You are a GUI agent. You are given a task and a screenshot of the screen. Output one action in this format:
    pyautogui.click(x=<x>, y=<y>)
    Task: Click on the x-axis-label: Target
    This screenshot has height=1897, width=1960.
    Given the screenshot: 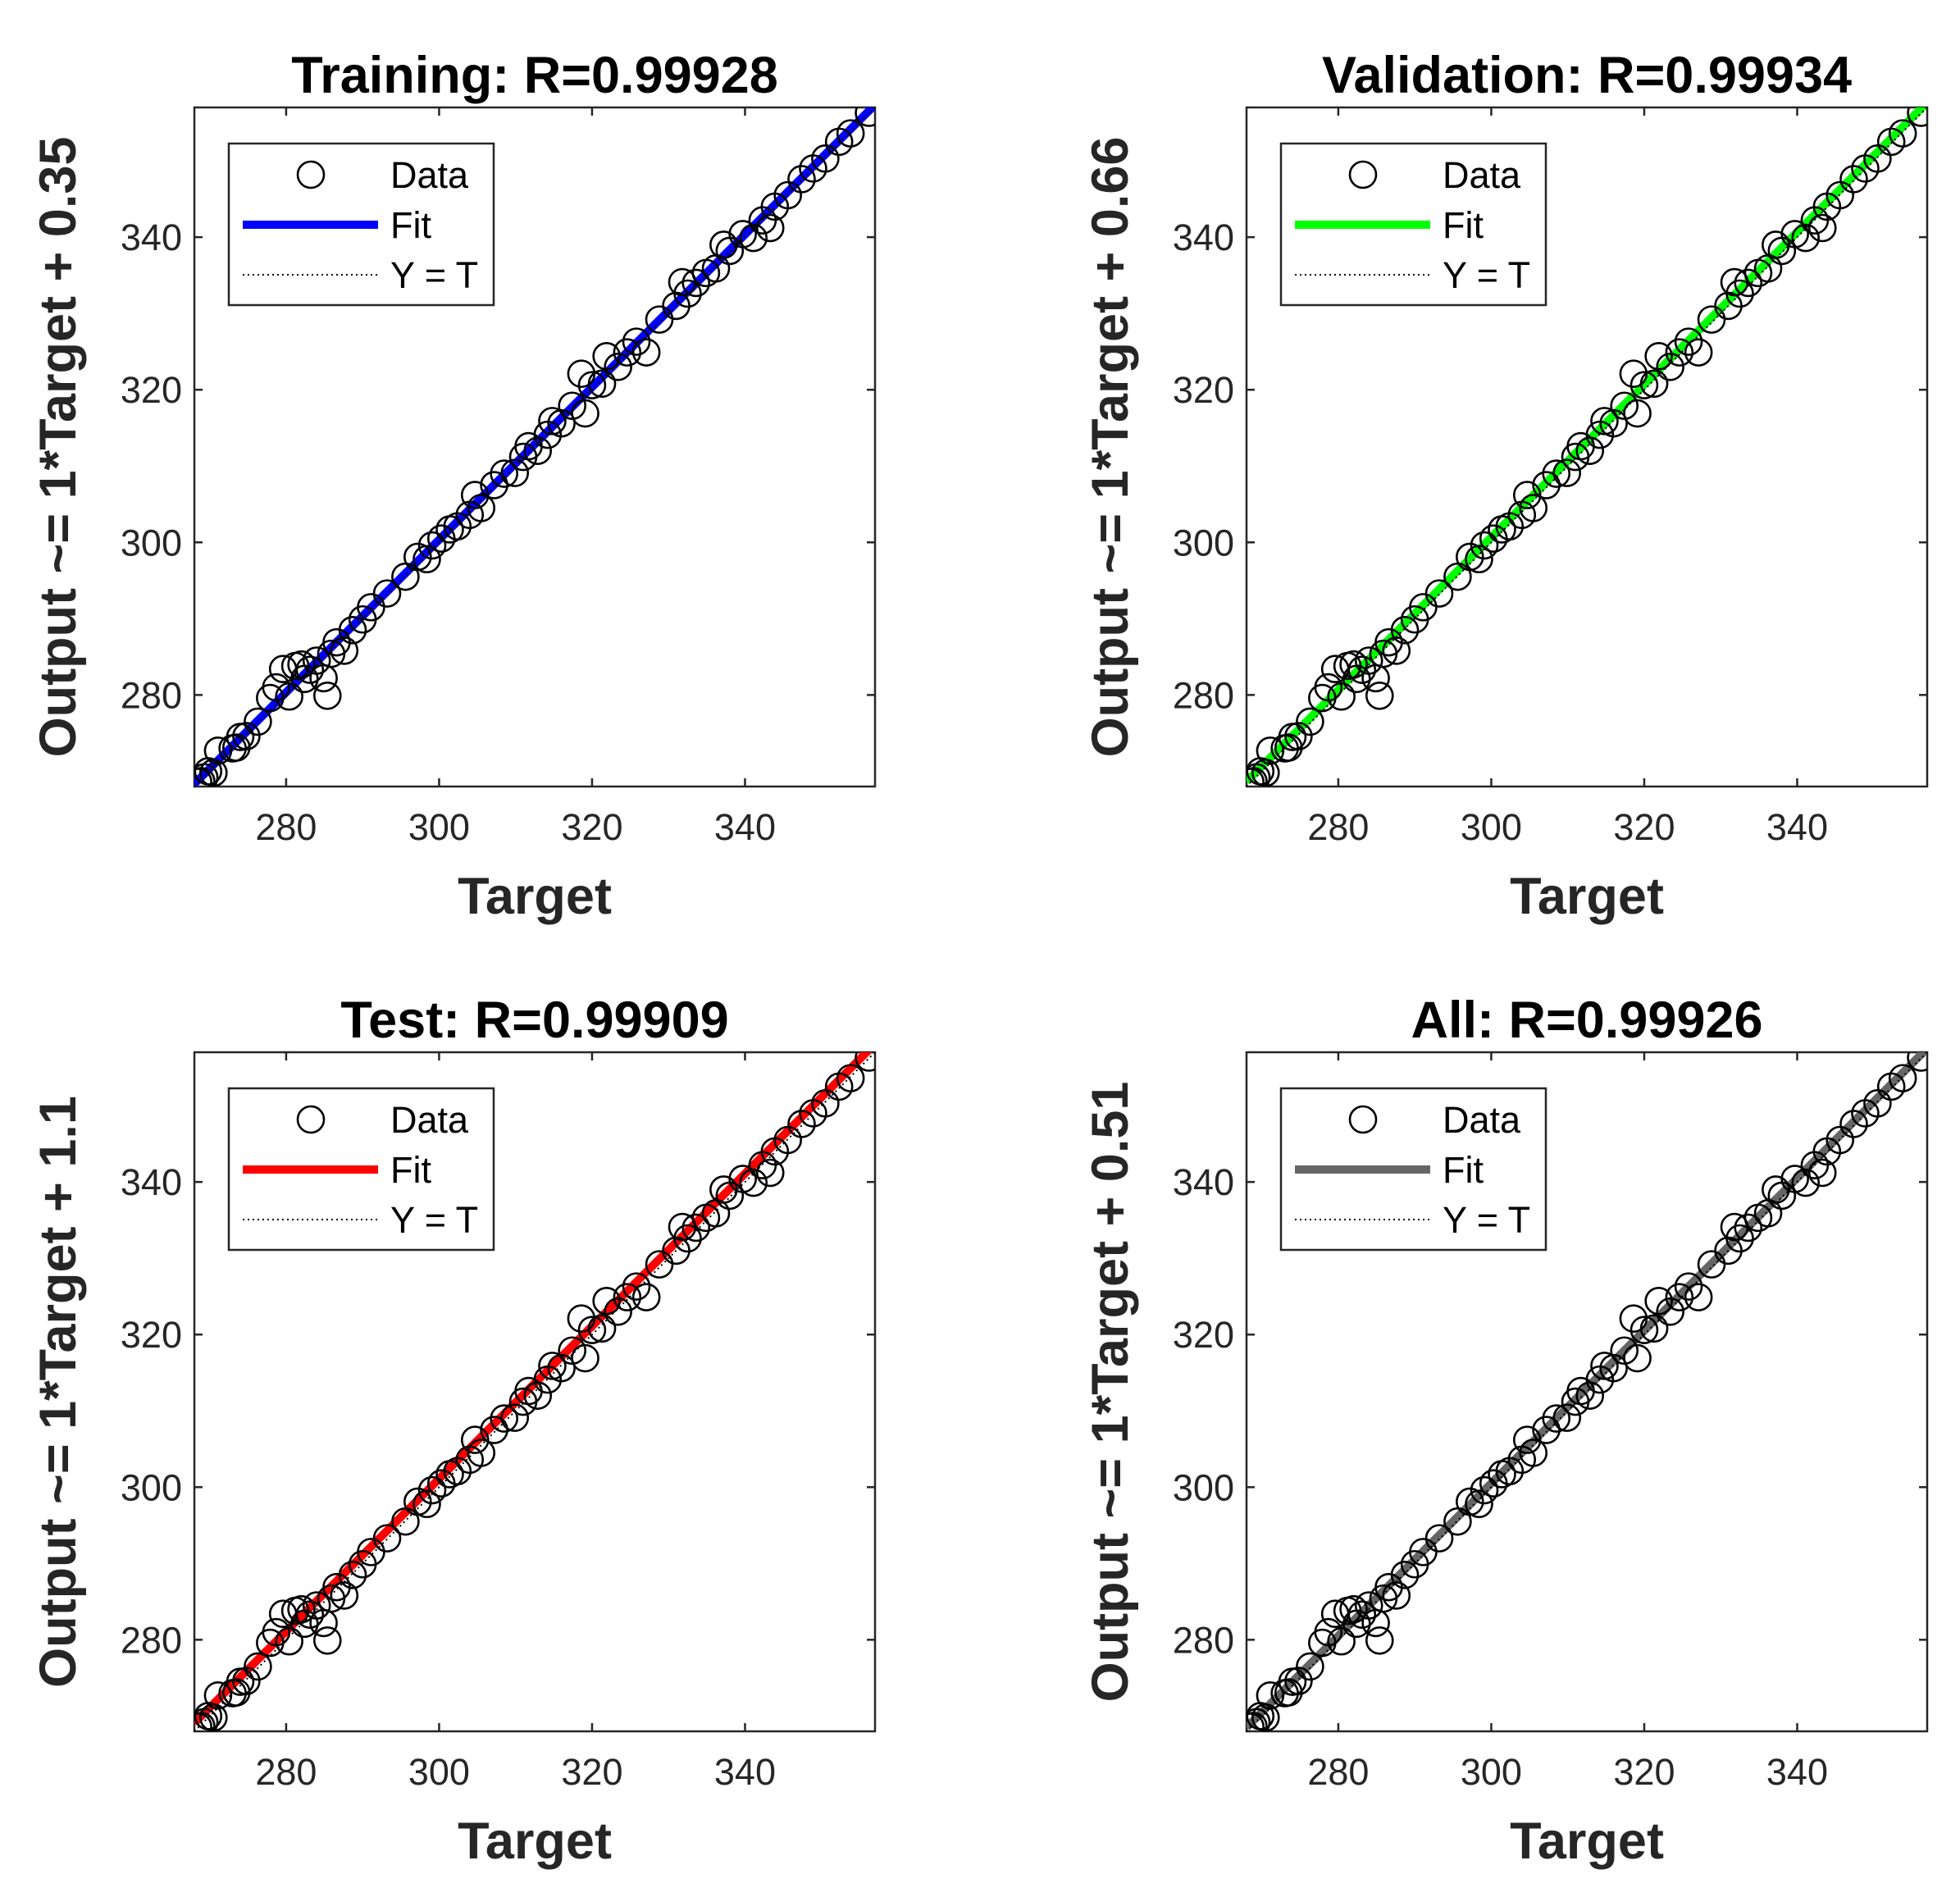 What is the action you would take?
    pyautogui.click(x=1587, y=1842)
    